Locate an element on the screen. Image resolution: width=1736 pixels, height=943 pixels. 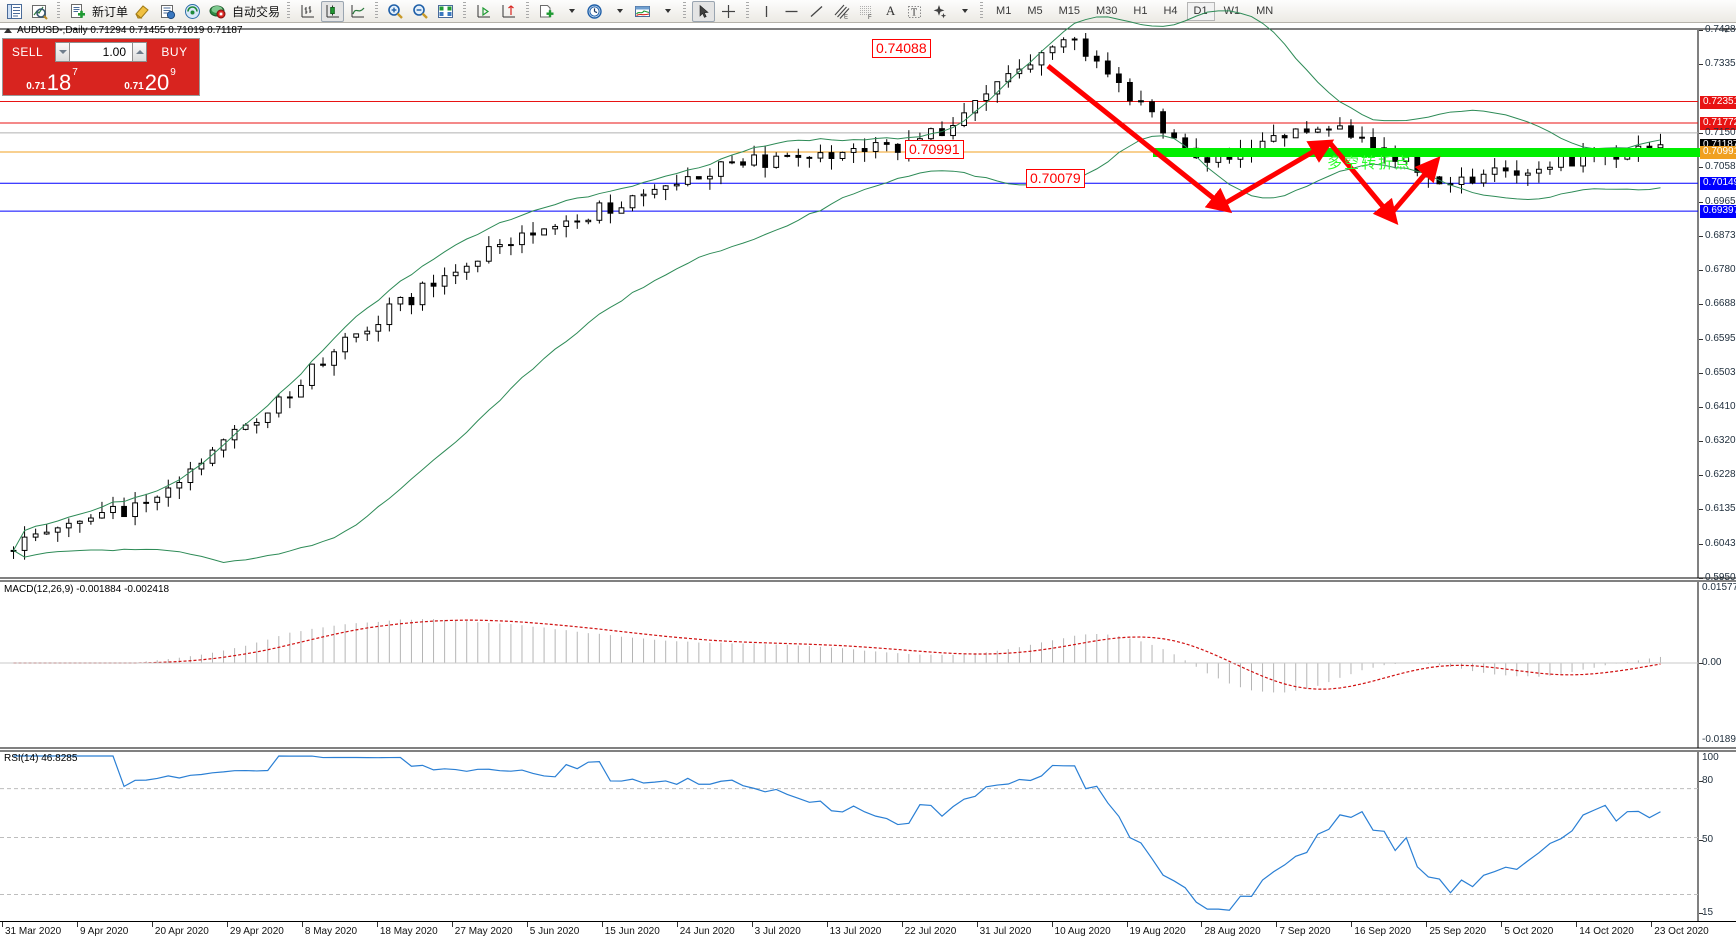
cursor-icon is located at coordinates (704, 11).